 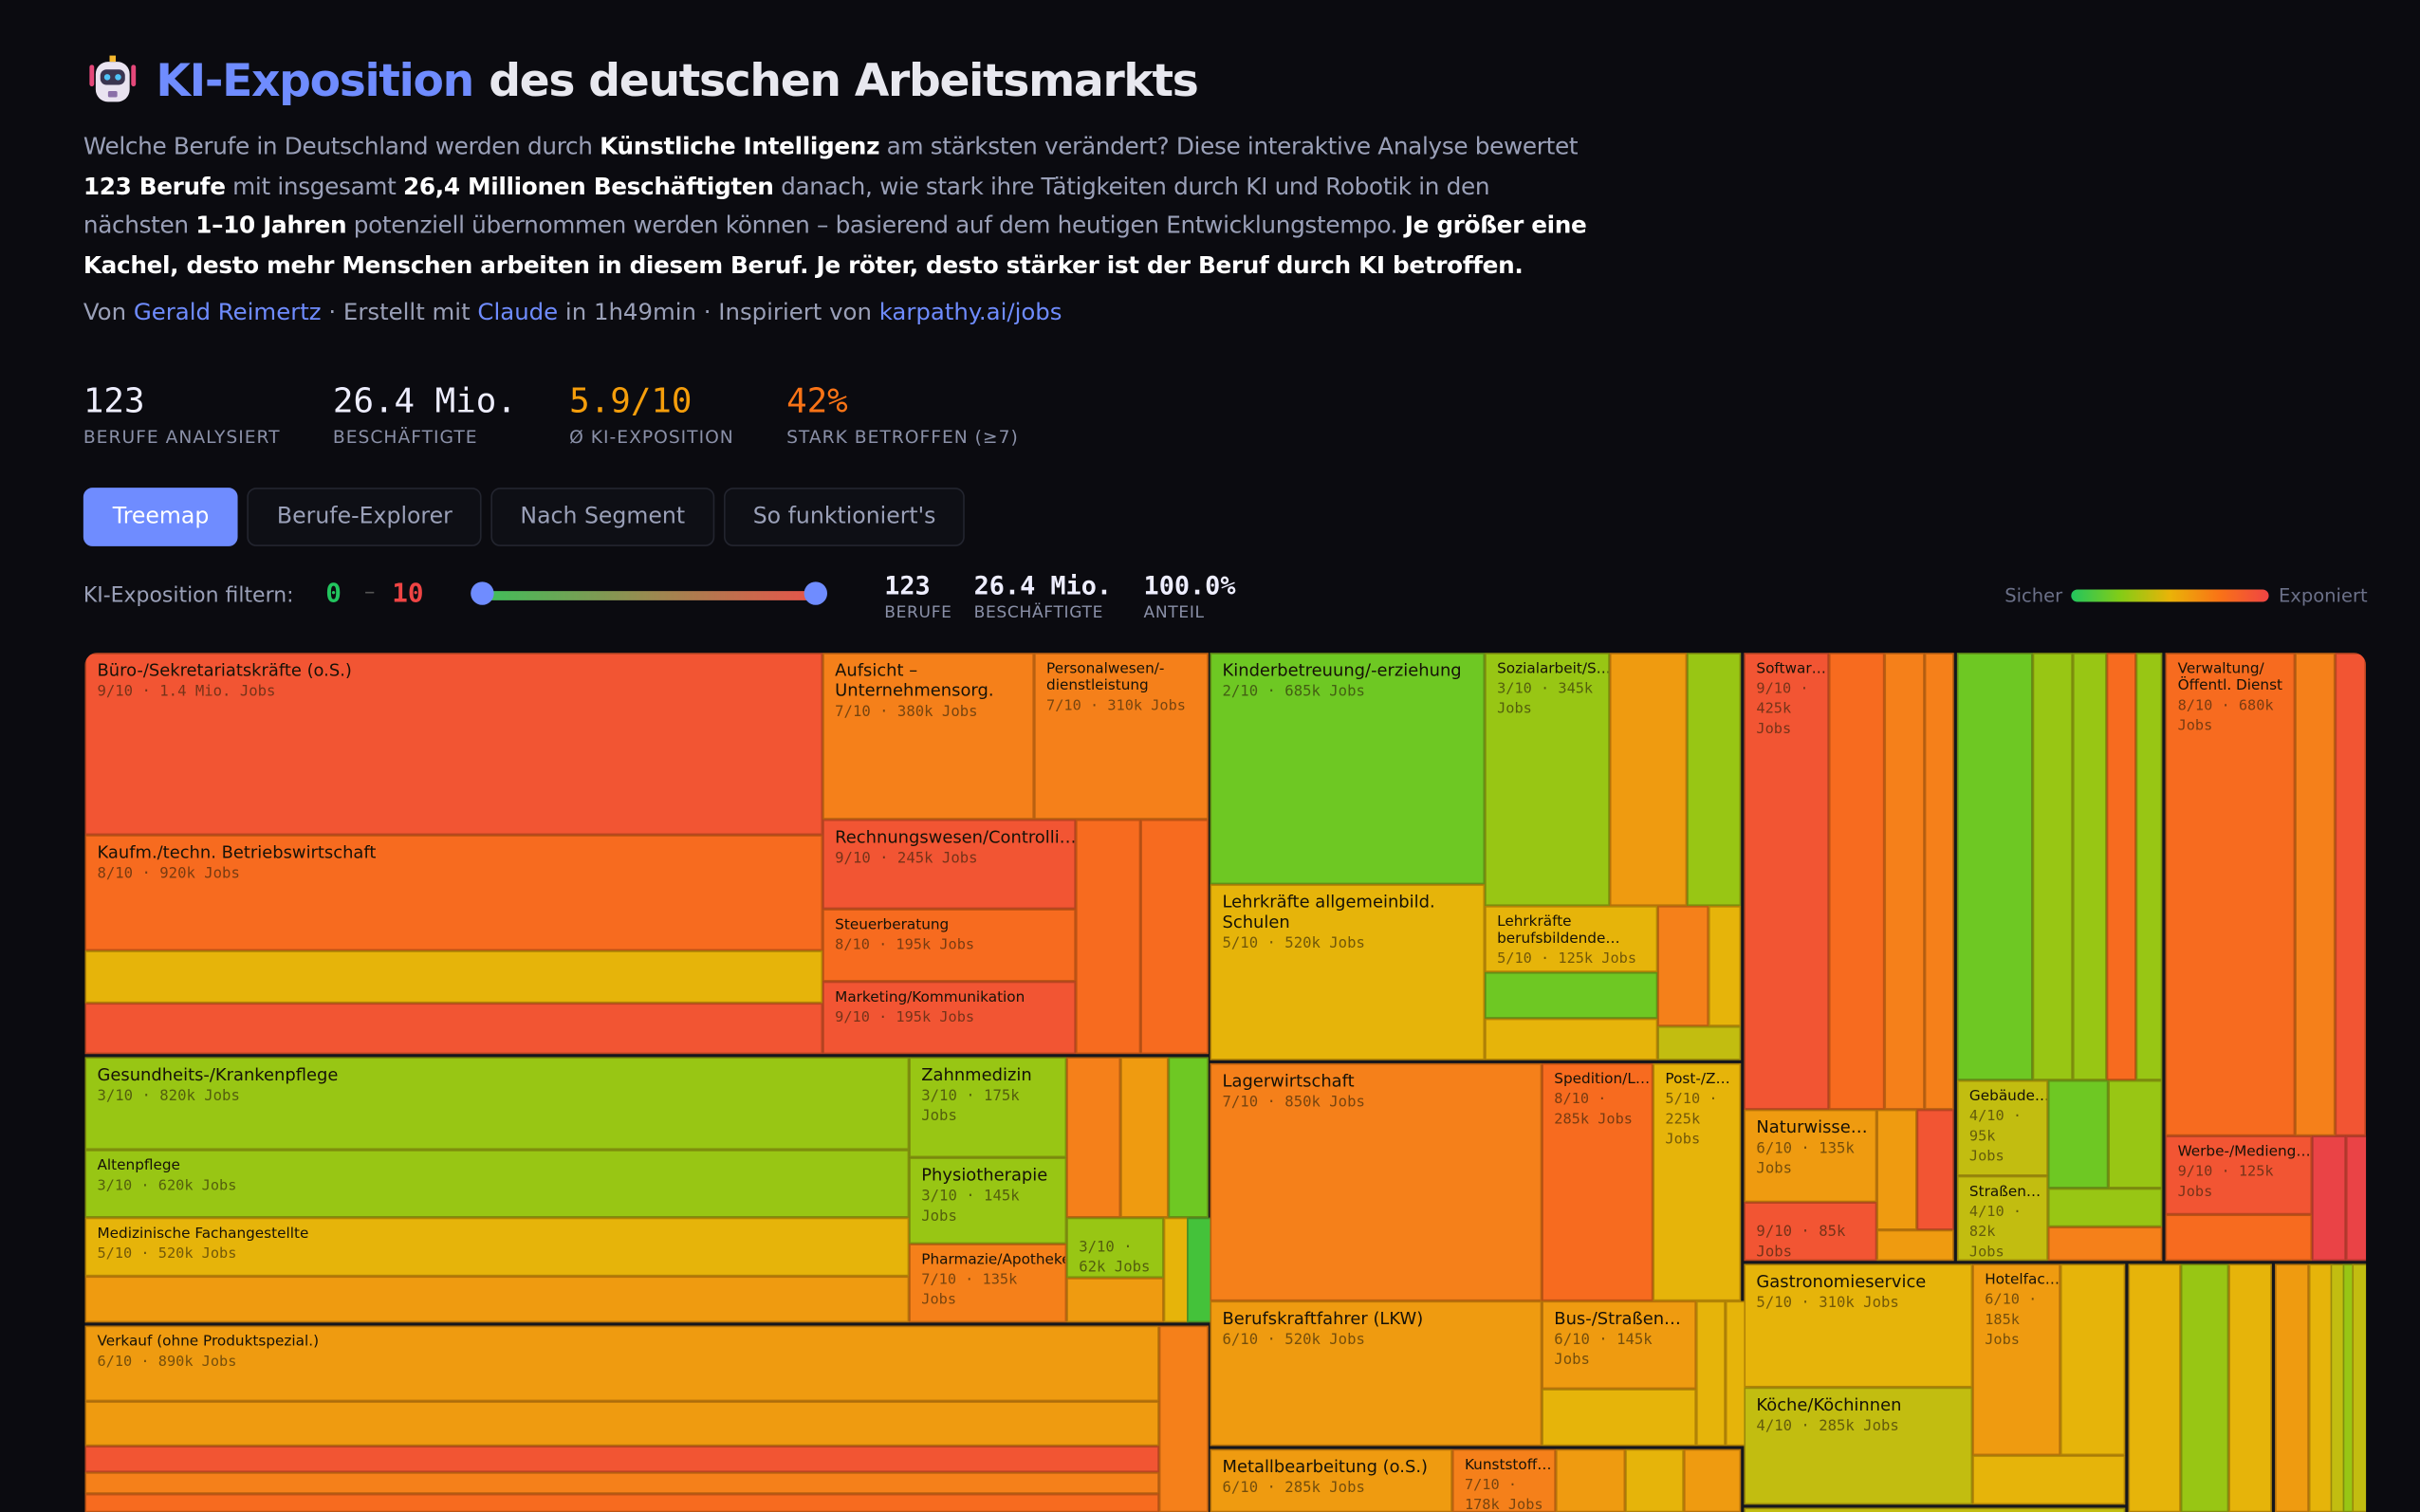 What do you see at coordinates (365, 517) in the screenshot?
I see `tab-berufe-explorer: Berufe-Explorer` at bounding box center [365, 517].